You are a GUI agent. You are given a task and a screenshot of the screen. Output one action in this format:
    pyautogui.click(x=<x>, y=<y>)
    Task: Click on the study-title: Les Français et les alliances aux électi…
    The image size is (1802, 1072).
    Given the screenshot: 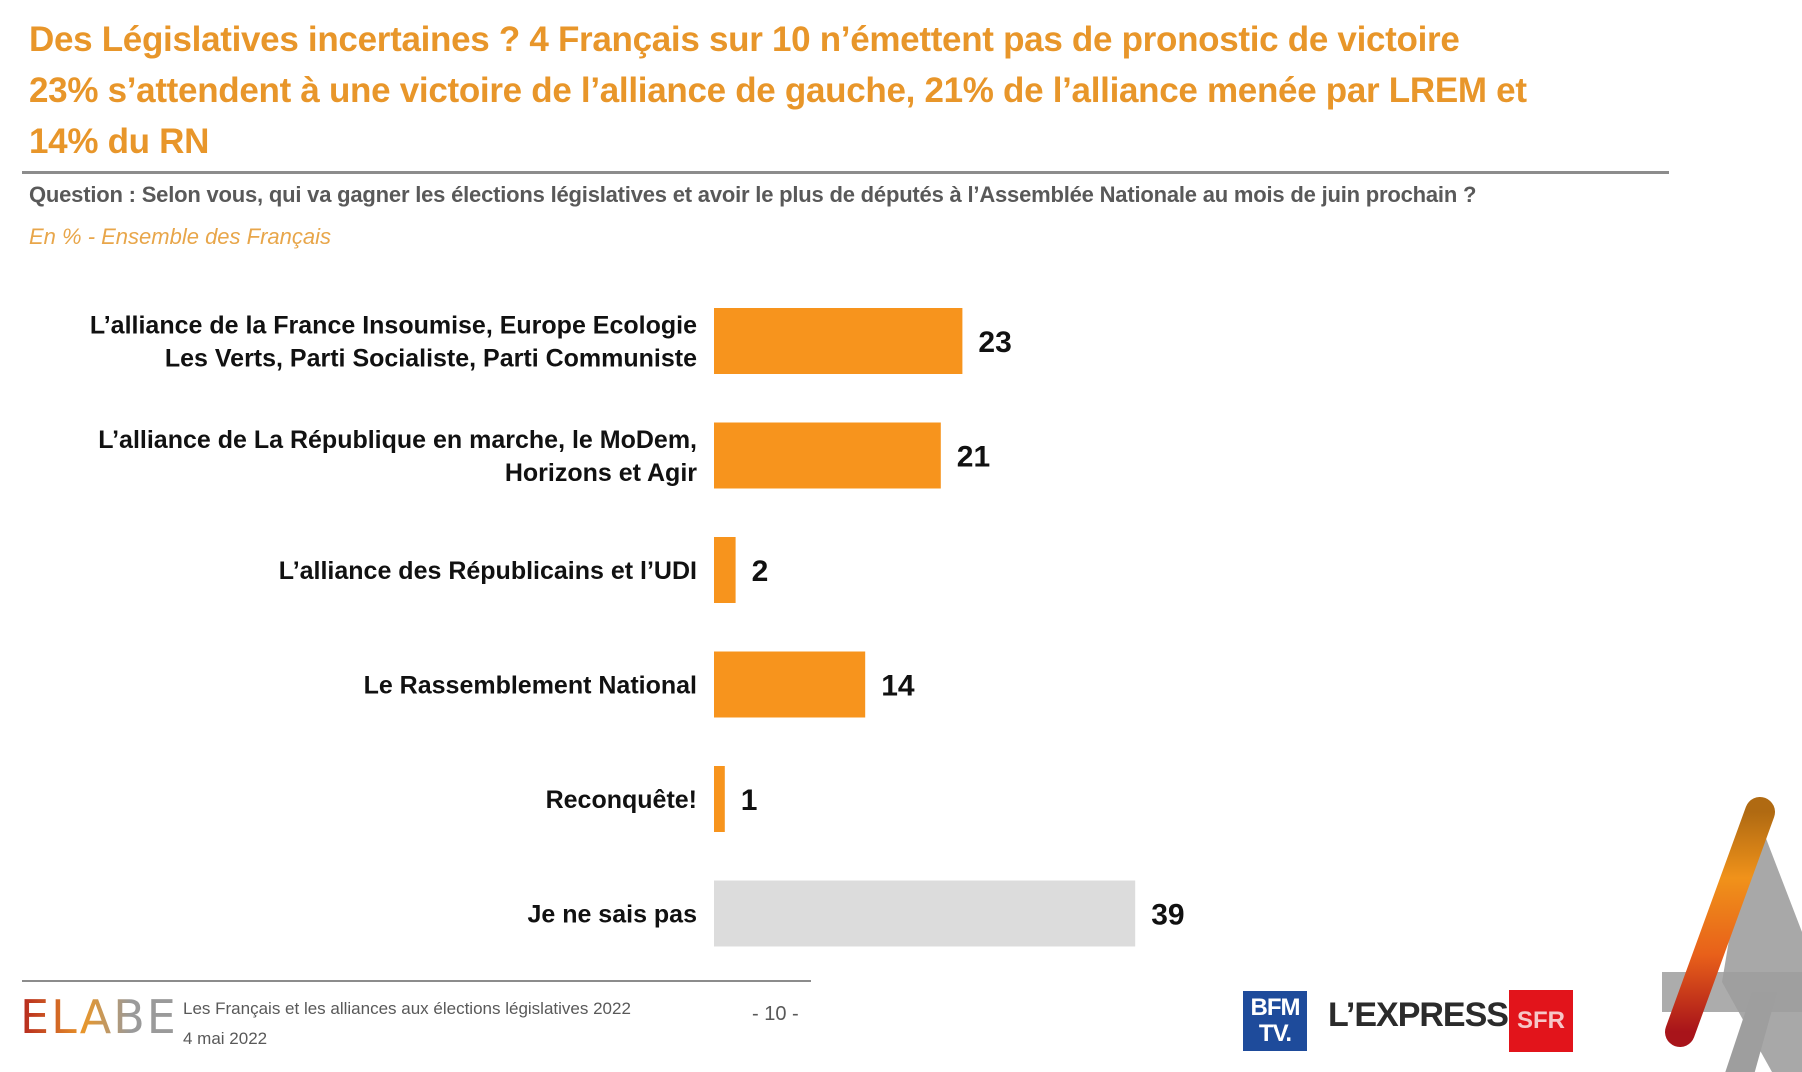 What is the action you would take?
    pyautogui.click(x=407, y=1008)
    